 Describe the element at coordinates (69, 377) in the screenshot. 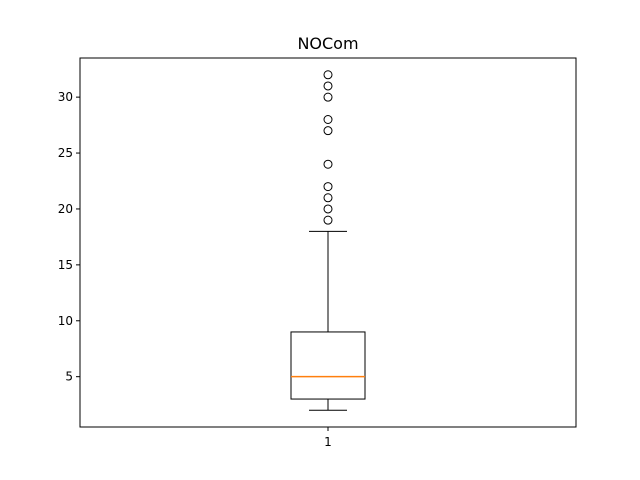

I see `y-tick-label: 5` at that location.